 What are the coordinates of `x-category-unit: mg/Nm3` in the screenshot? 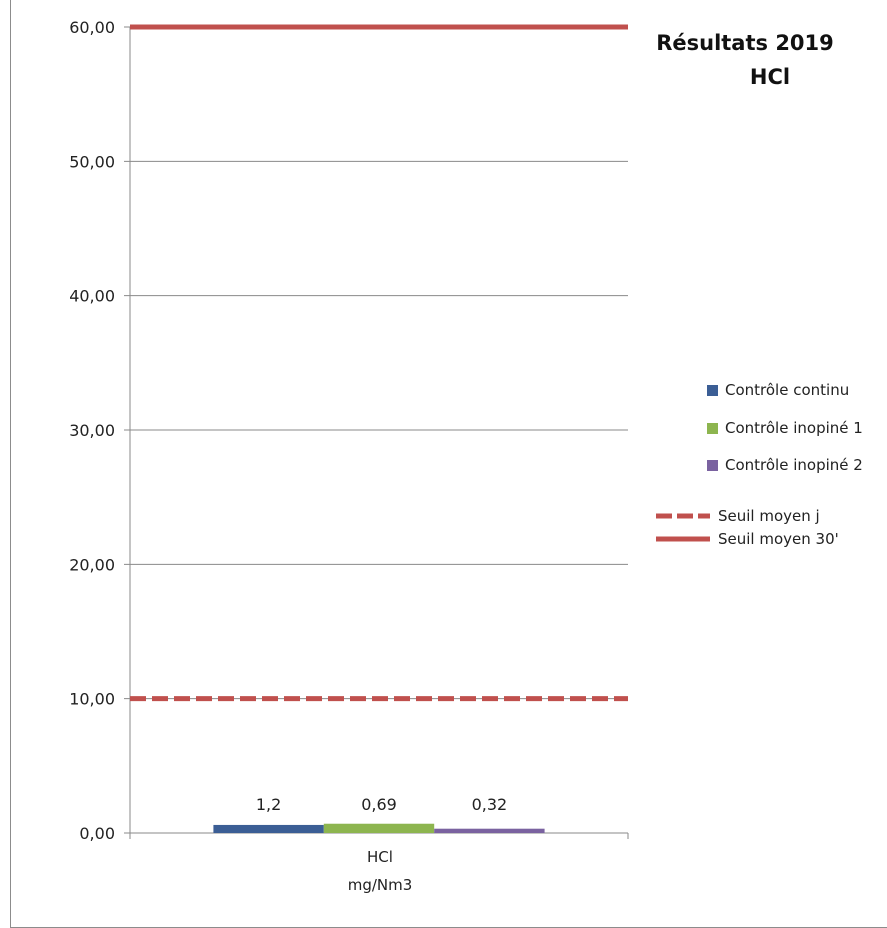 It's located at (380, 885).